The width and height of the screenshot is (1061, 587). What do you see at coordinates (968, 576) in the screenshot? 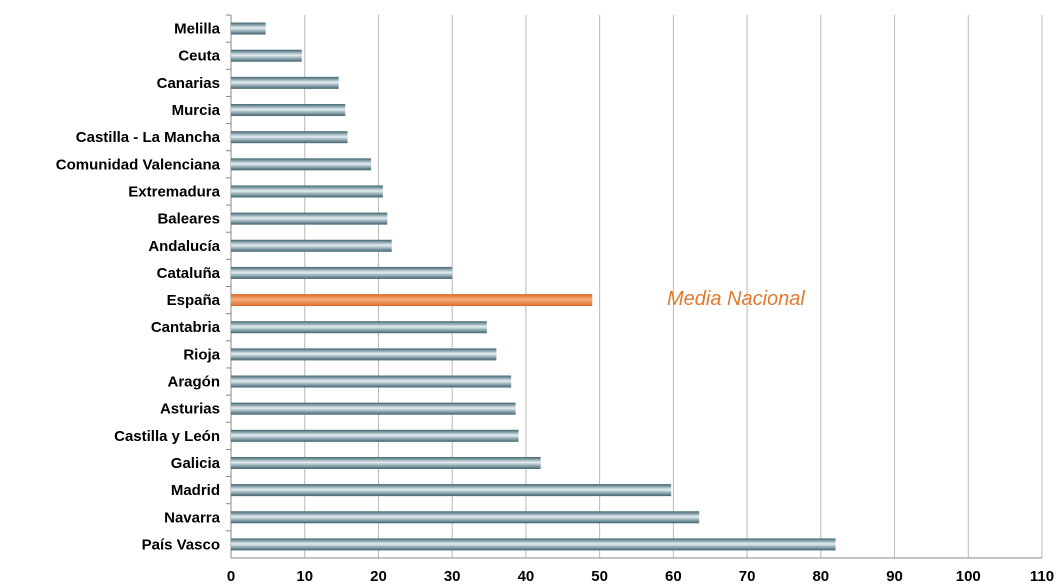
I see `x-tick-label: 100` at bounding box center [968, 576].